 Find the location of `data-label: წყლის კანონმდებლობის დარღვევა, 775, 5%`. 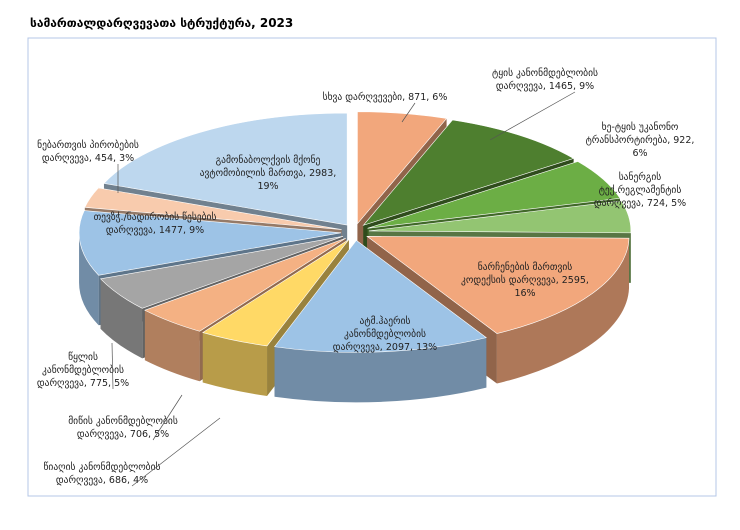

data-label: წყლის კანონმდებლობის დარღვევა, 775, 5% is located at coordinates (83, 370).